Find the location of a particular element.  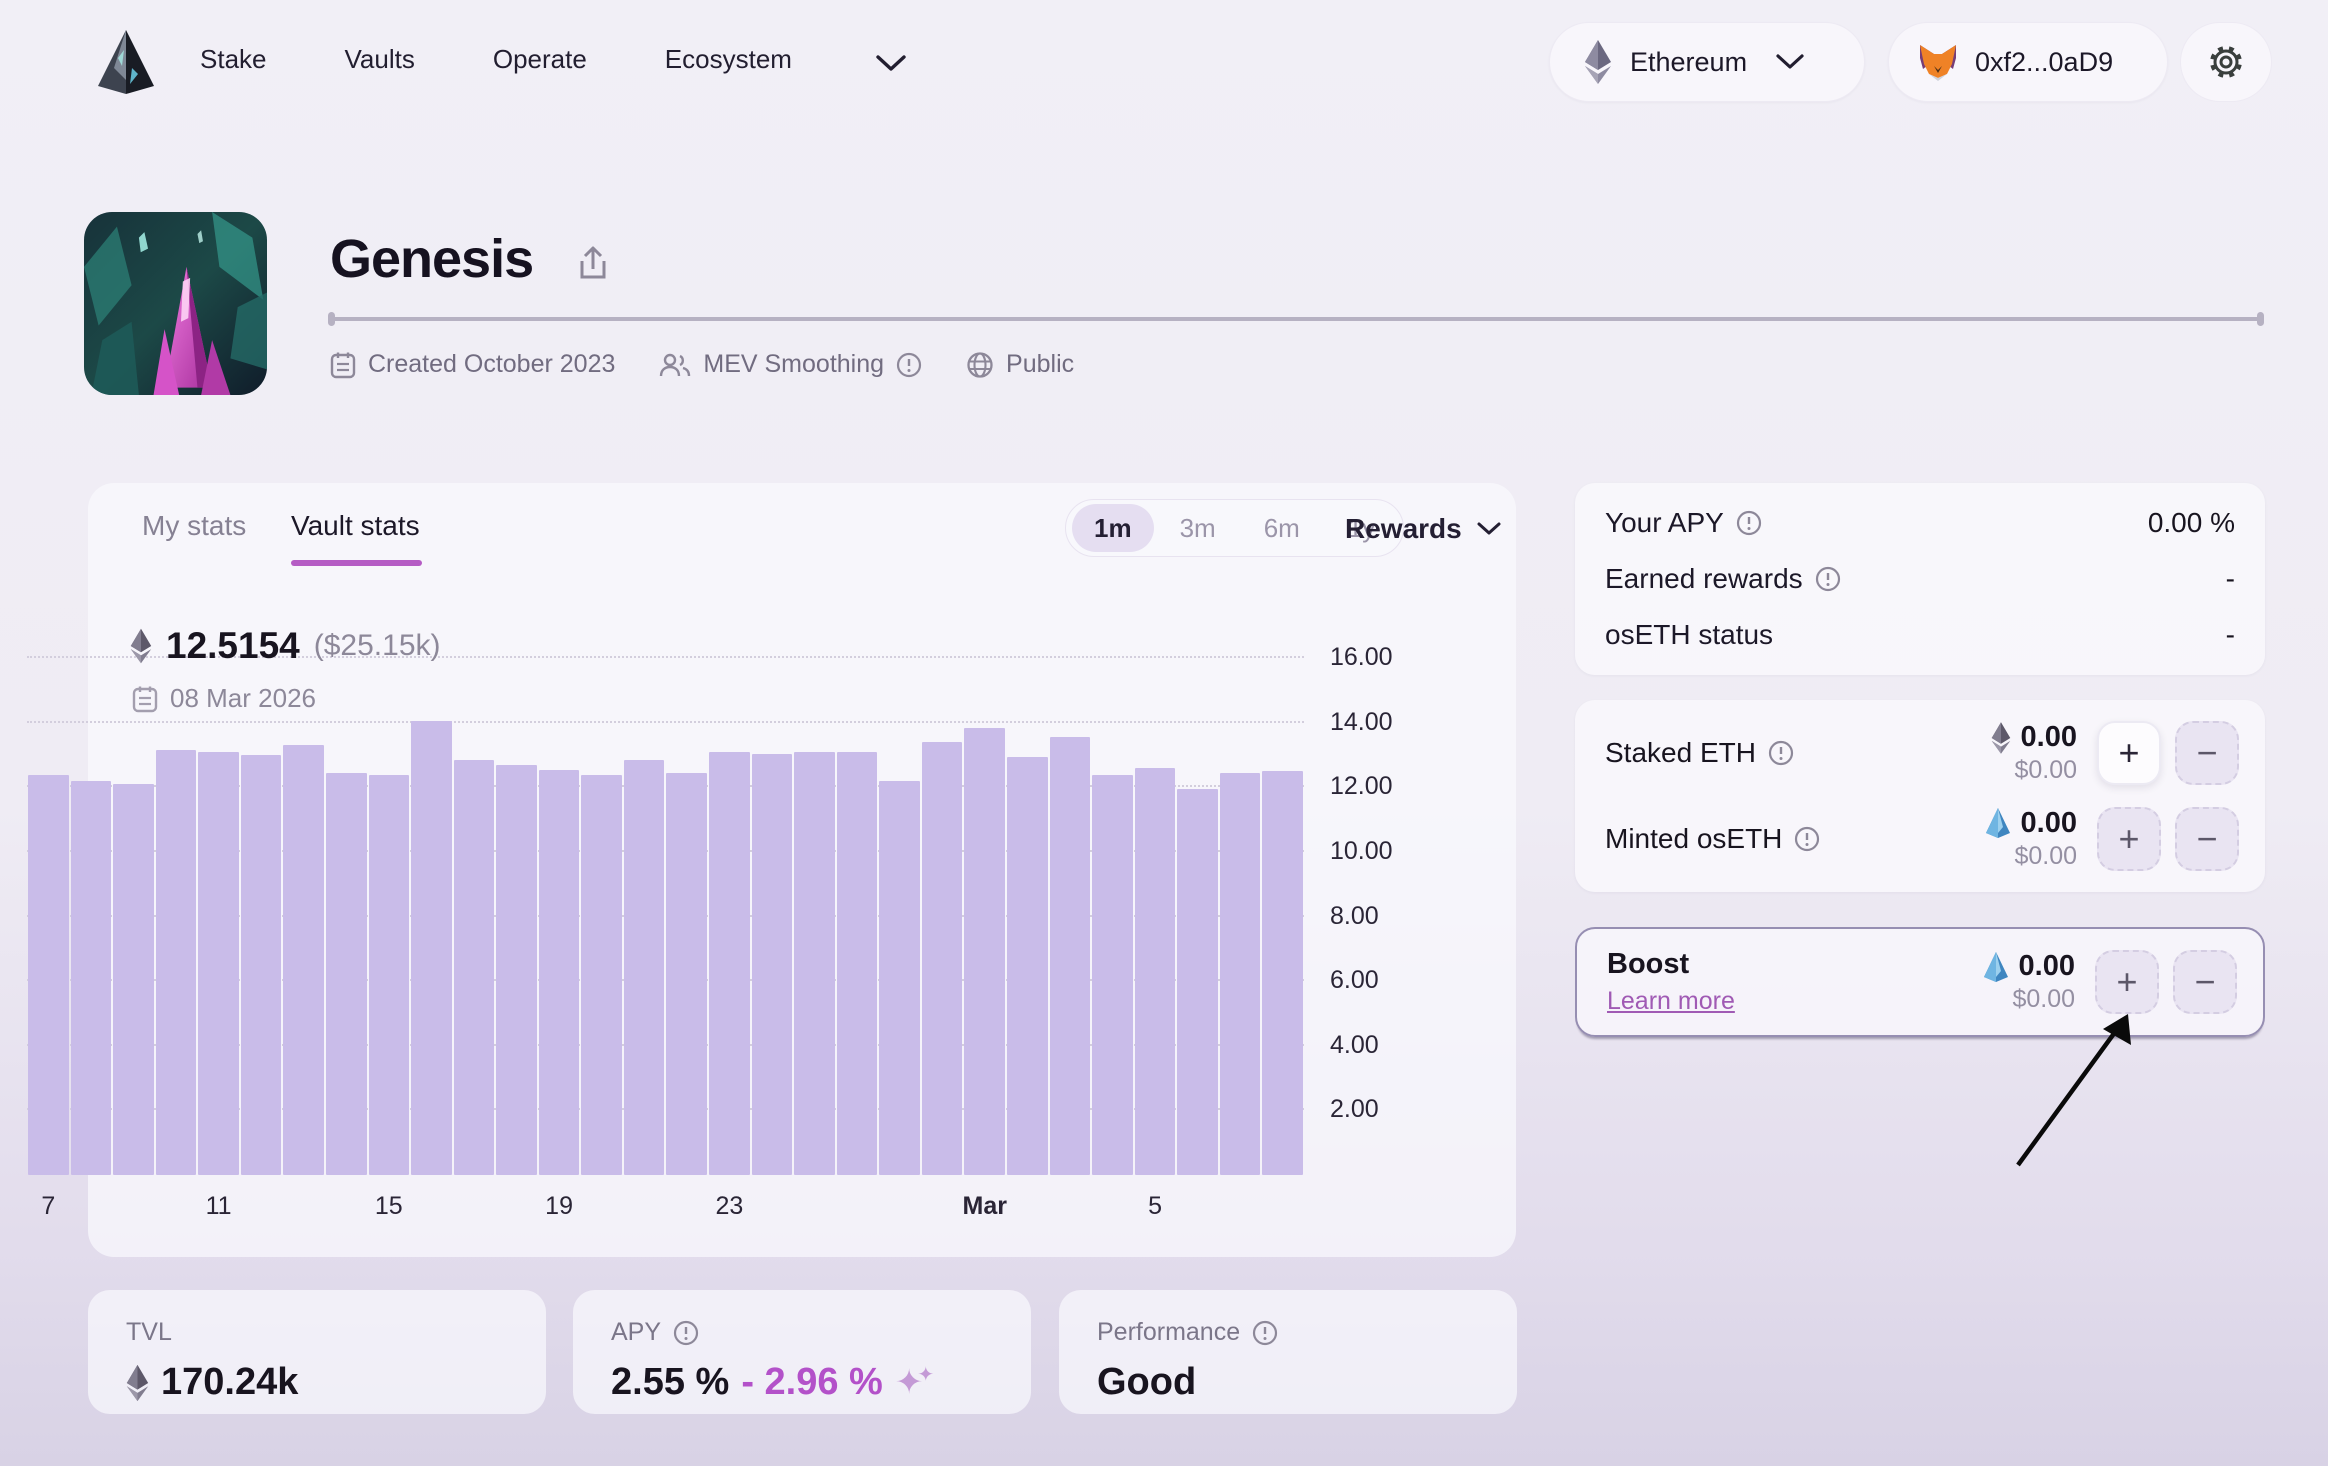

boost-add-button: + is located at coordinates (2127, 982).